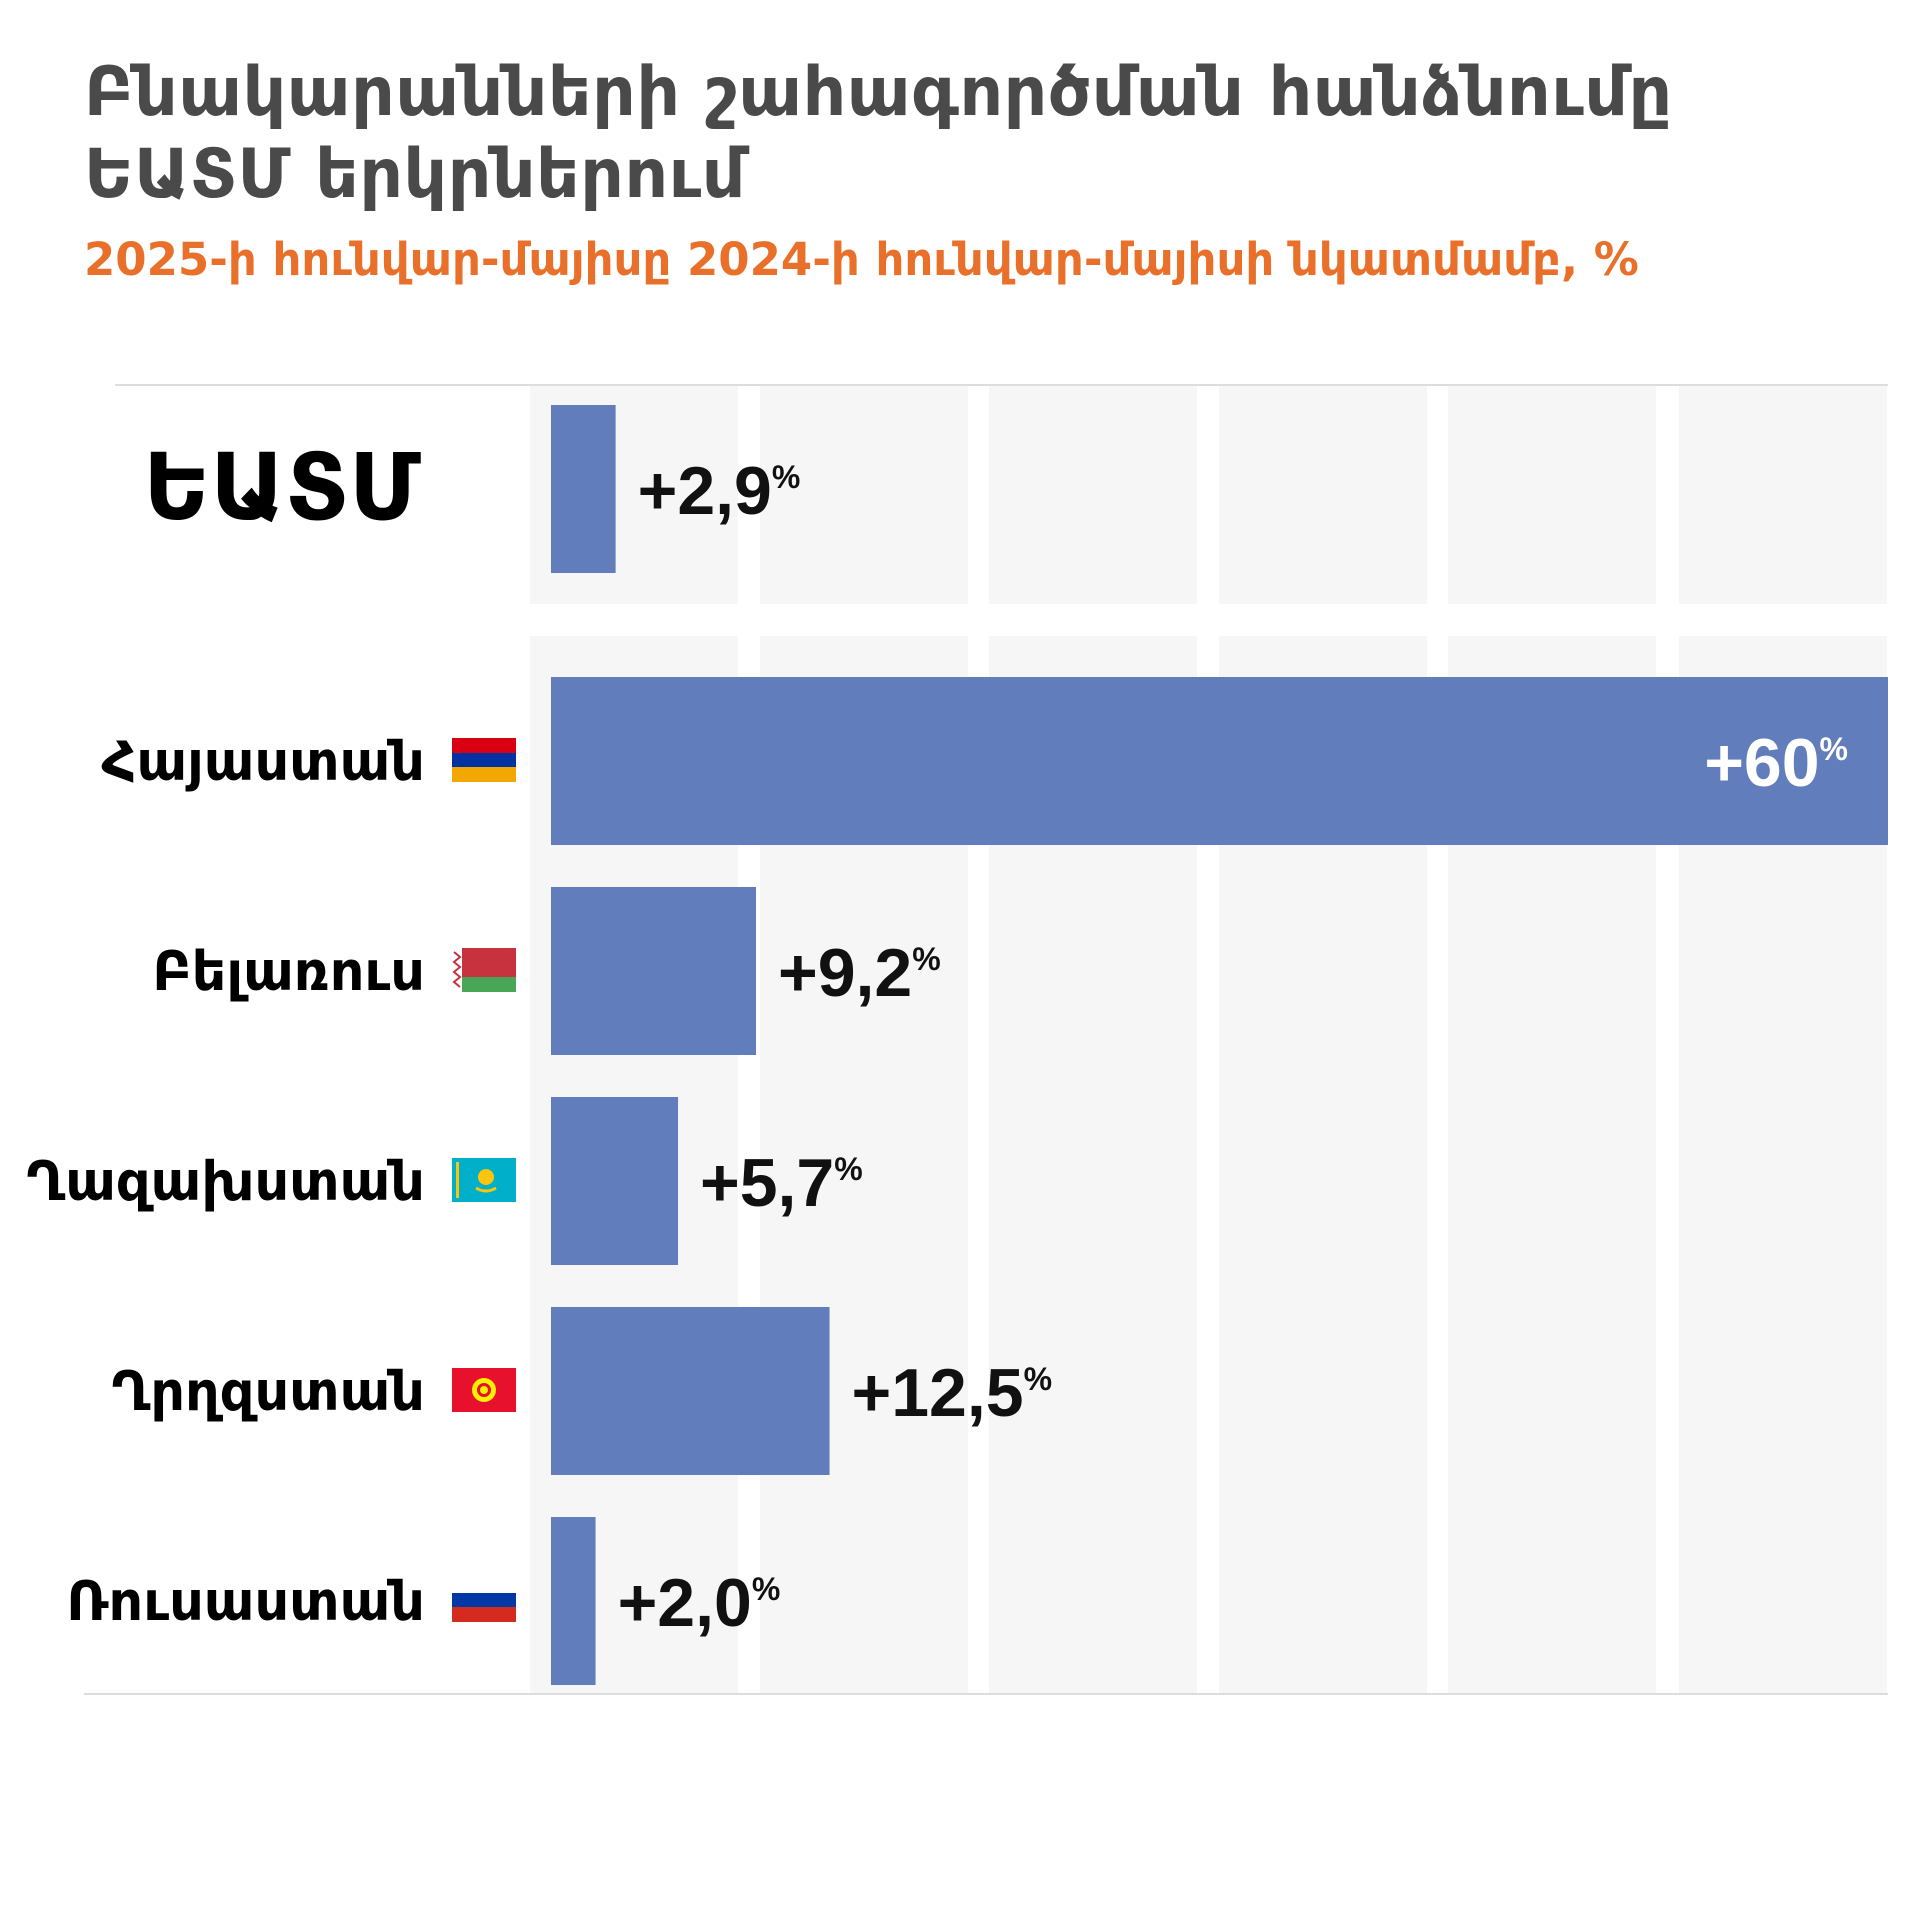 This screenshot has width=1920, height=1920. What do you see at coordinates (484, 760) in the screenshot?
I see `armenia-flag-icon` at bounding box center [484, 760].